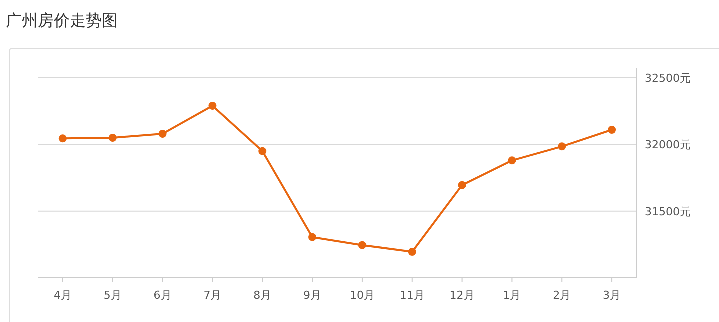 The width and height of the screenshot is (719, 322). What do you see at coordinates (163, 295) in the screenshot?
I see `x-tick-label: 6月` at bounding box center [163, 295].